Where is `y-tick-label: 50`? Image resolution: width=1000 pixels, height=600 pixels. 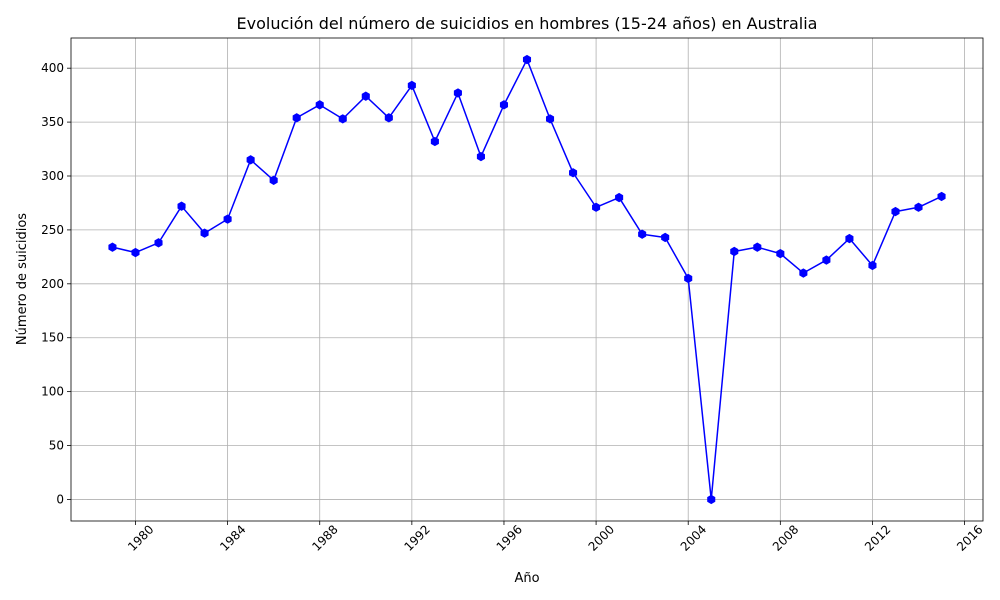
y-tick-label: 50 is located at coordinates (56, 446).